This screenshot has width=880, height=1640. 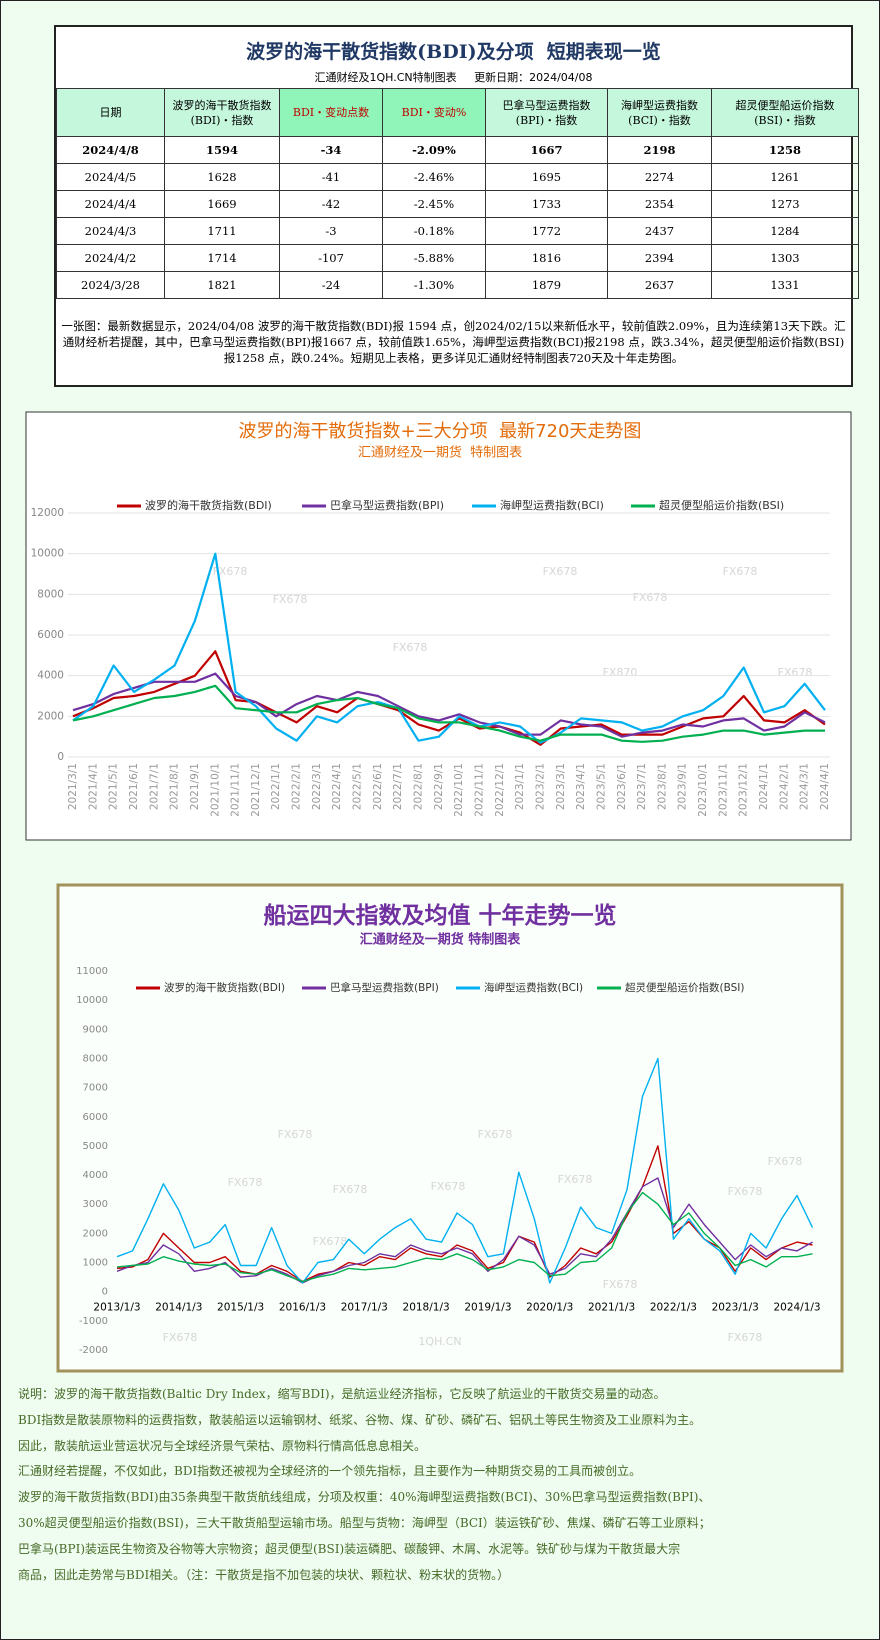 I want to click on x-tick-label: 2023/1/1, so click(x=520, y=786).